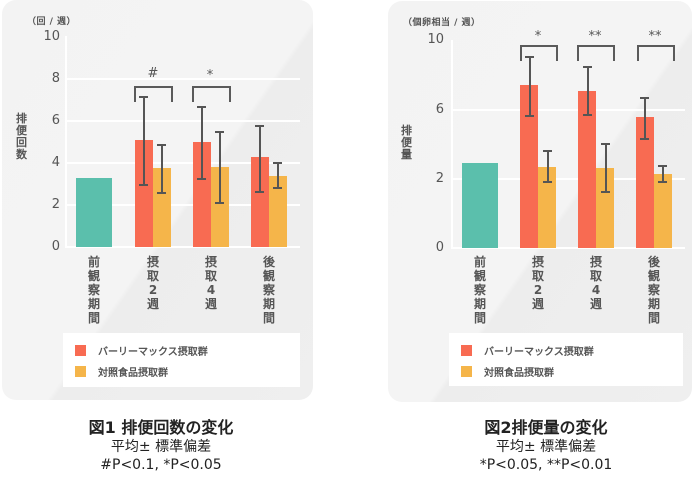 Image resolution: width=700 pixels, height=491 pixels. Describe the element at coordinates (161, 427) in the screenshot. I see `caption-title: 図1 排便回数の変化` at that location.